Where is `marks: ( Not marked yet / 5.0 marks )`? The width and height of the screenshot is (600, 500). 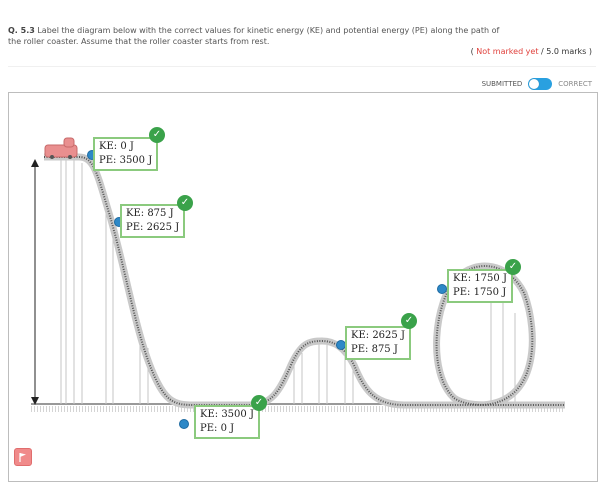 marks: ( Not marked yet / 5.0 marks ) is located at coordinates (531, 51).